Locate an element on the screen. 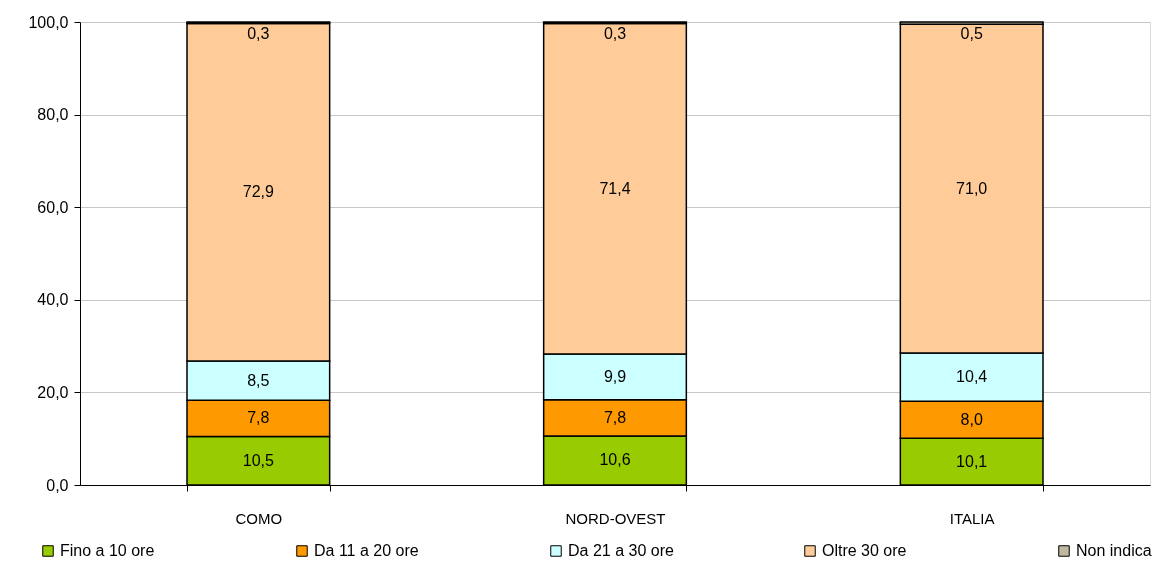 The image size is (1167, 568). y-tick-label: 60,0 is located at coordinates (53, 207).